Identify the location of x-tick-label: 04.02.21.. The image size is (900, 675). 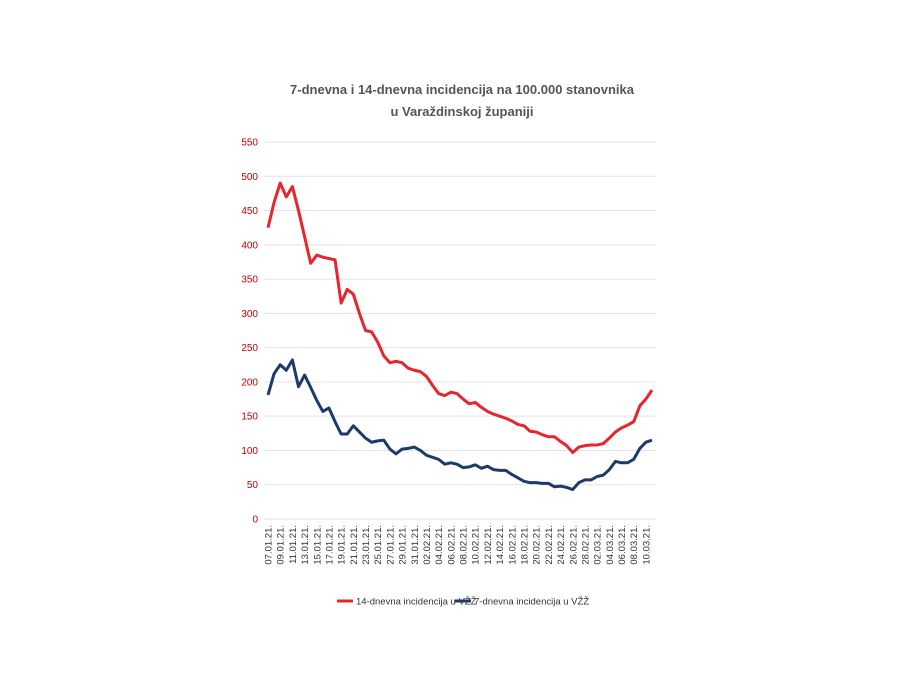
(439, 545).